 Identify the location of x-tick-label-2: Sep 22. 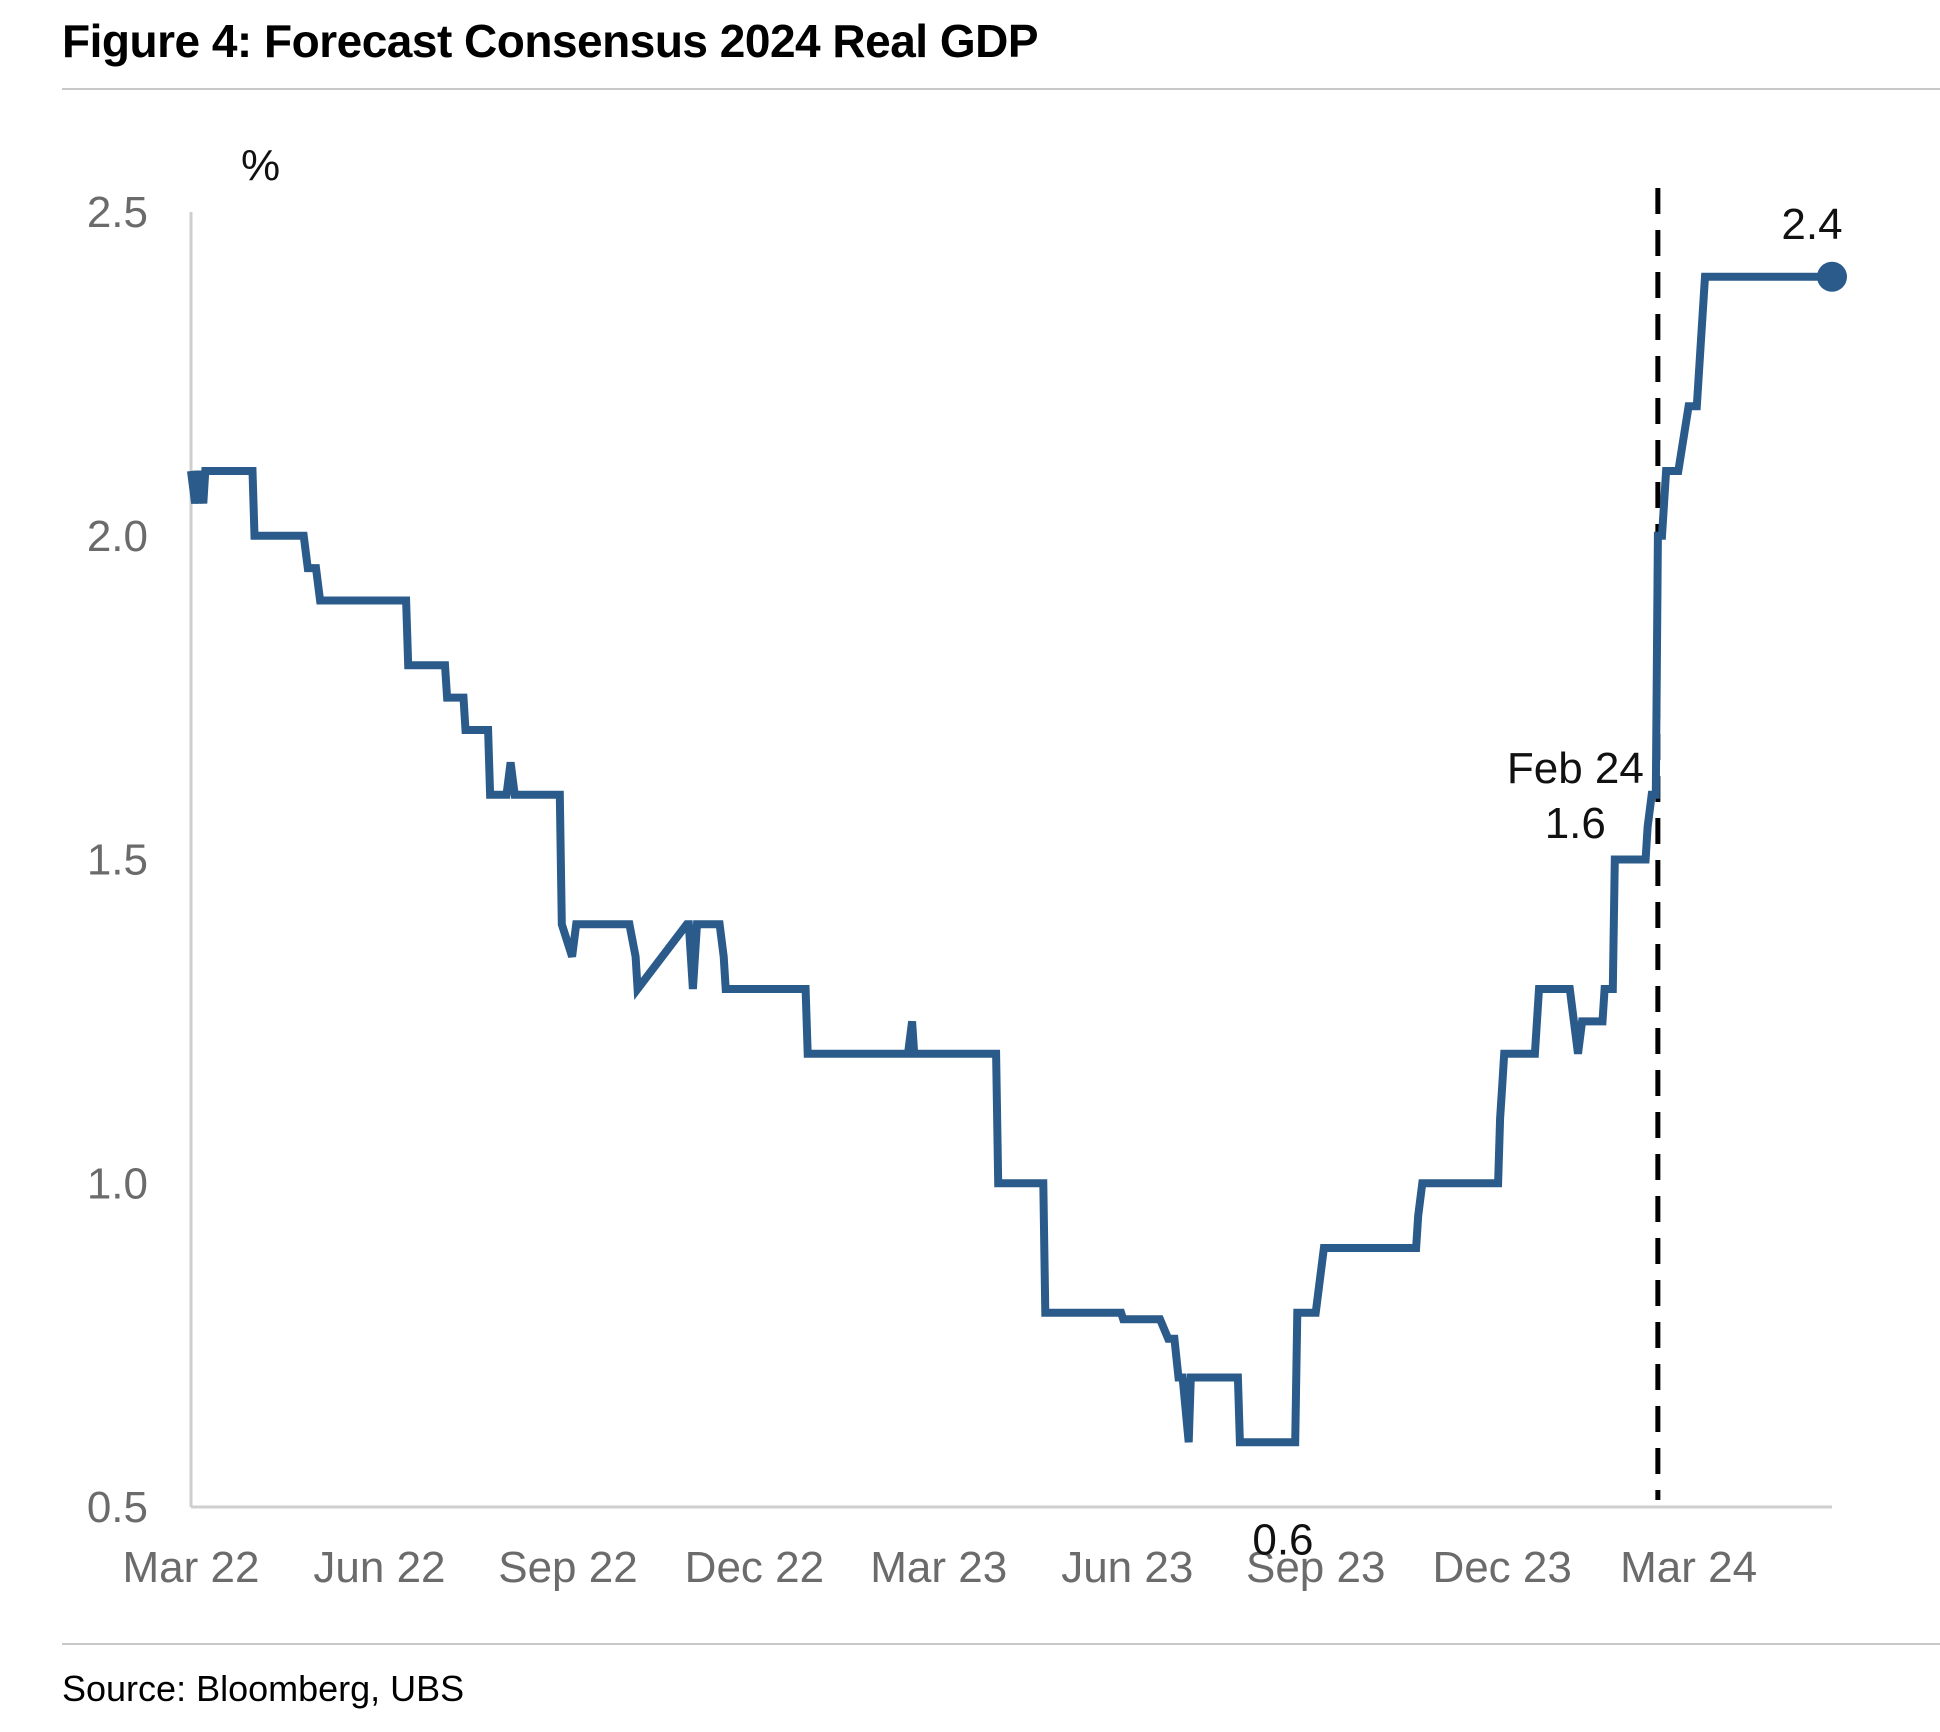
(567, 1567).